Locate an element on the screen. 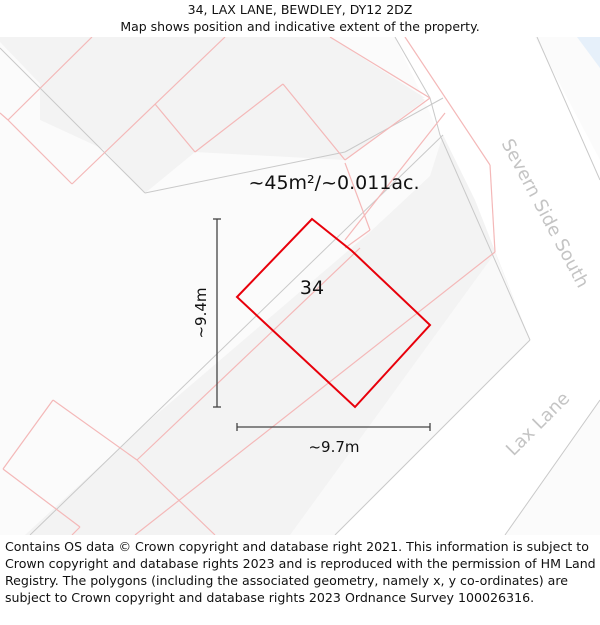  plot-number-label: 34 is located at coordinates (312, 288).